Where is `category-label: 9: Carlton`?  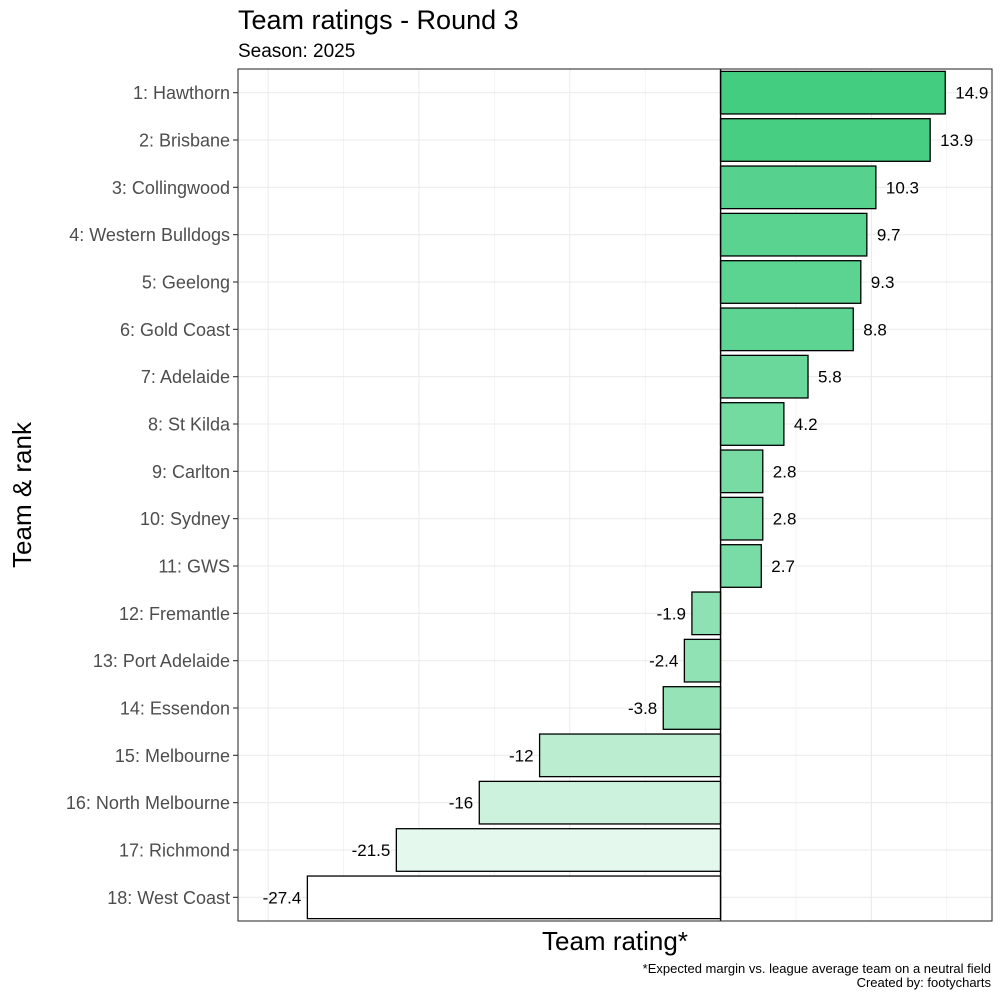
category-label: 9: Carlton is located at coordinates (191, 472).